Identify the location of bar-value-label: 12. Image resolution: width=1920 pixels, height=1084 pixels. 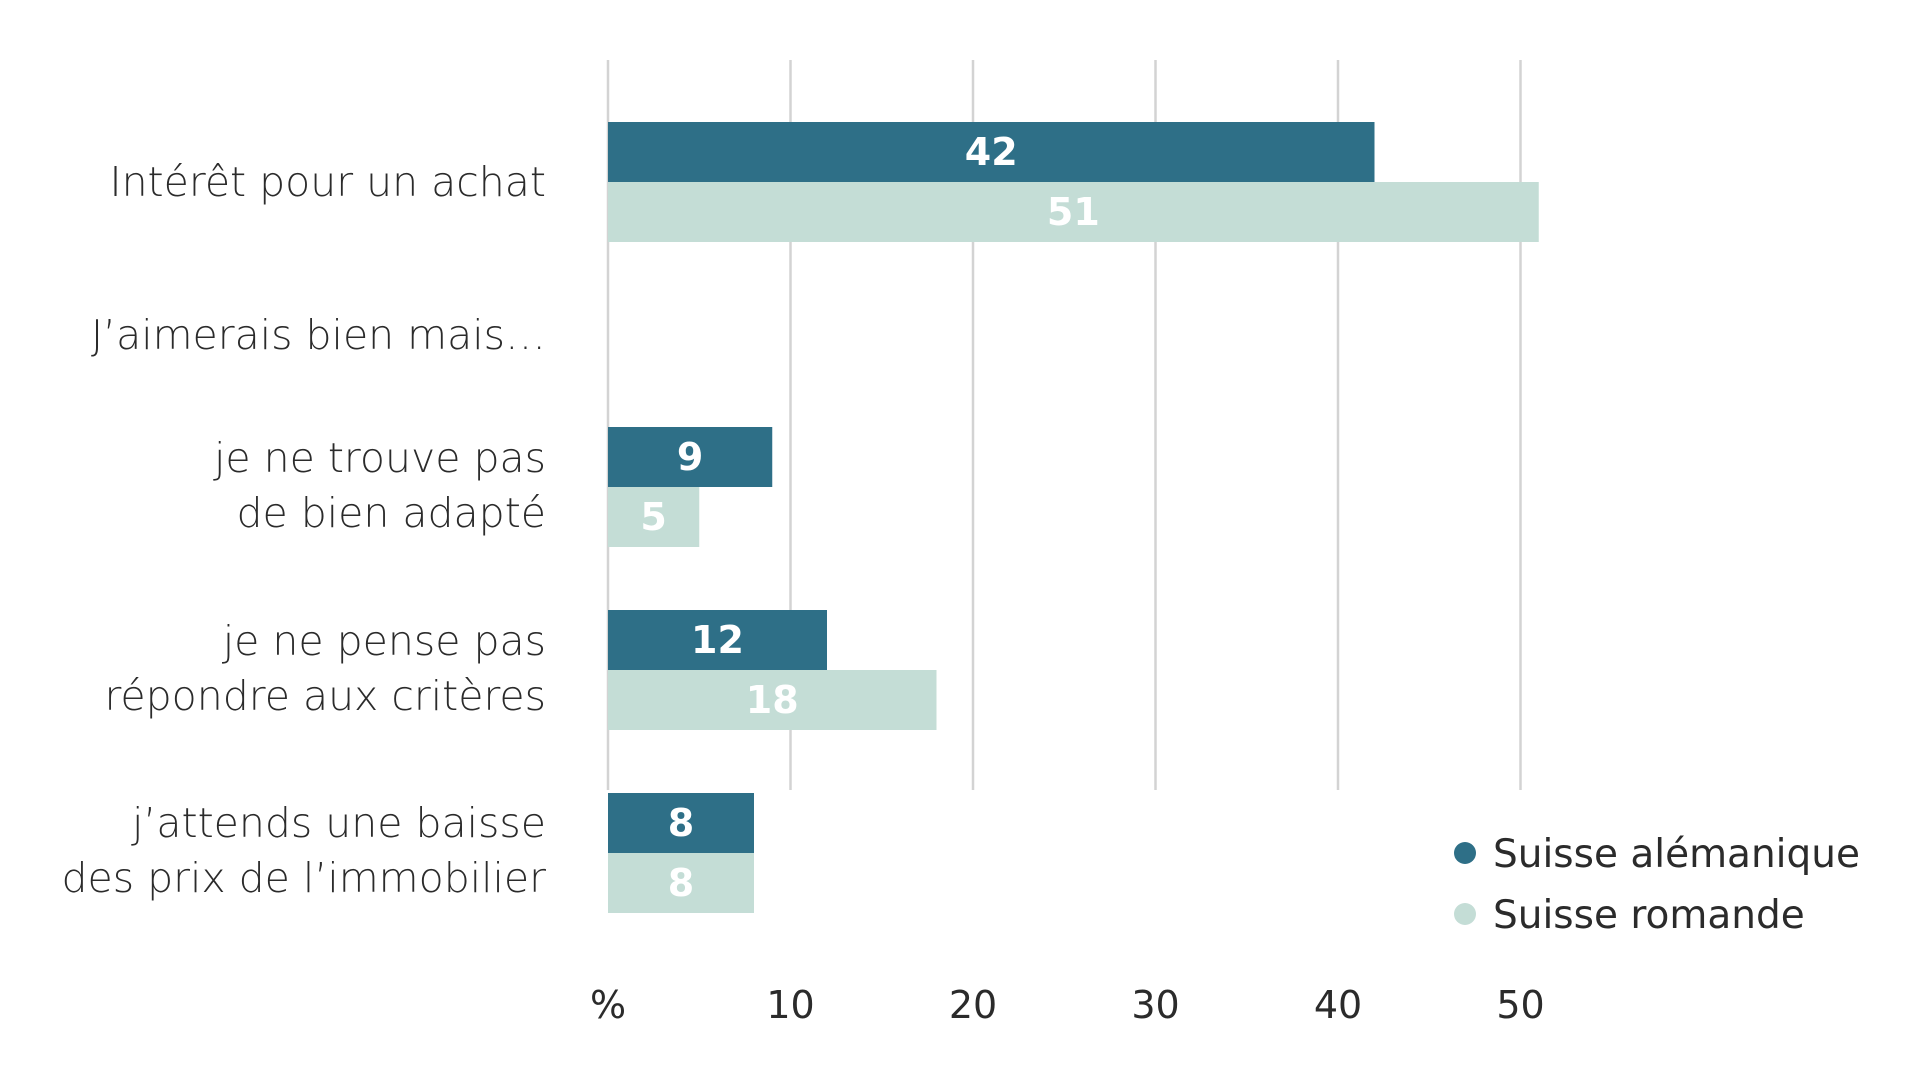
(717, 640).